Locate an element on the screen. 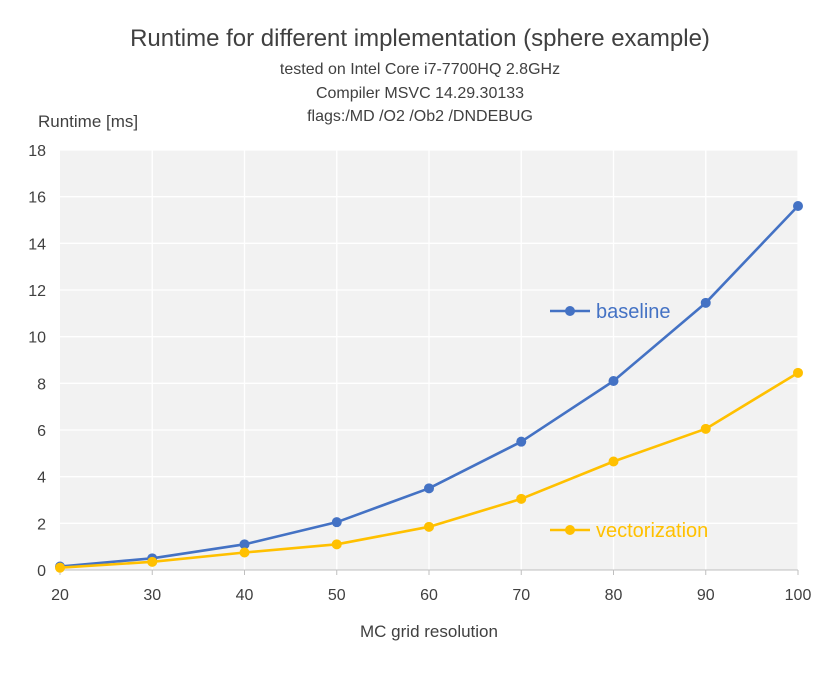  y-tick-label: 2 is located at coordinates (41, 524).